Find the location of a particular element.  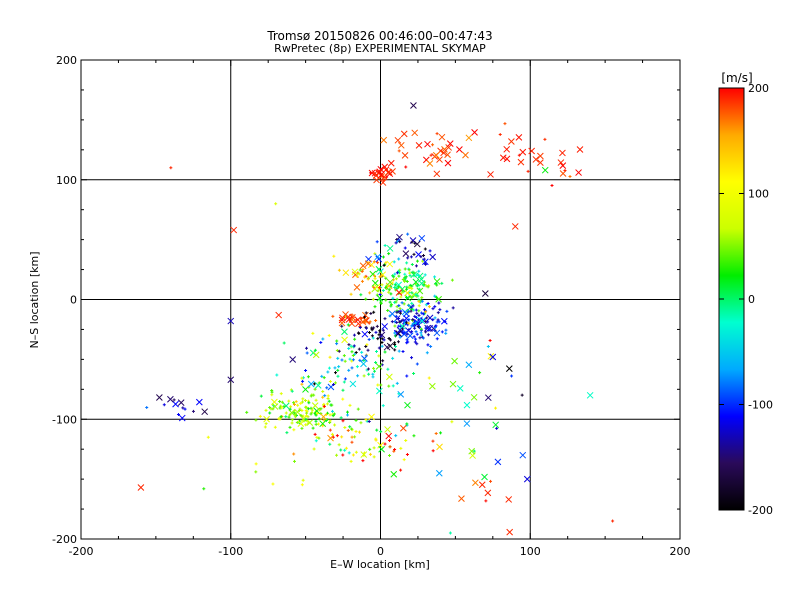

colorbar-tick-label: 100 is located at coordinates (758, 194).